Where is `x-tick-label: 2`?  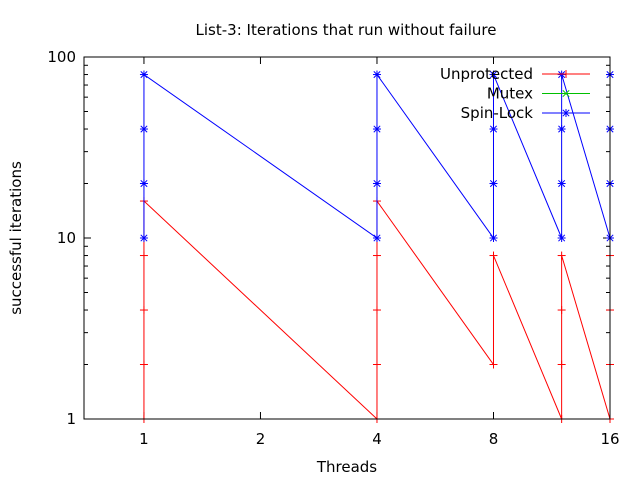
x-tick-label: 2 is located at coordinates (261, 439).